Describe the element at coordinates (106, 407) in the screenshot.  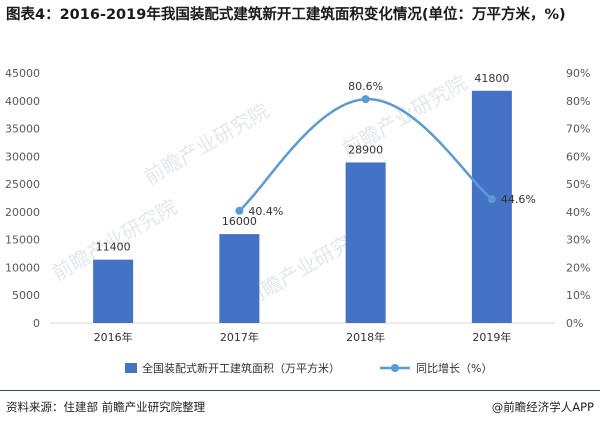
I see `source-note: 资料来源：住建部 前瞻产业研究院整理` at that location.